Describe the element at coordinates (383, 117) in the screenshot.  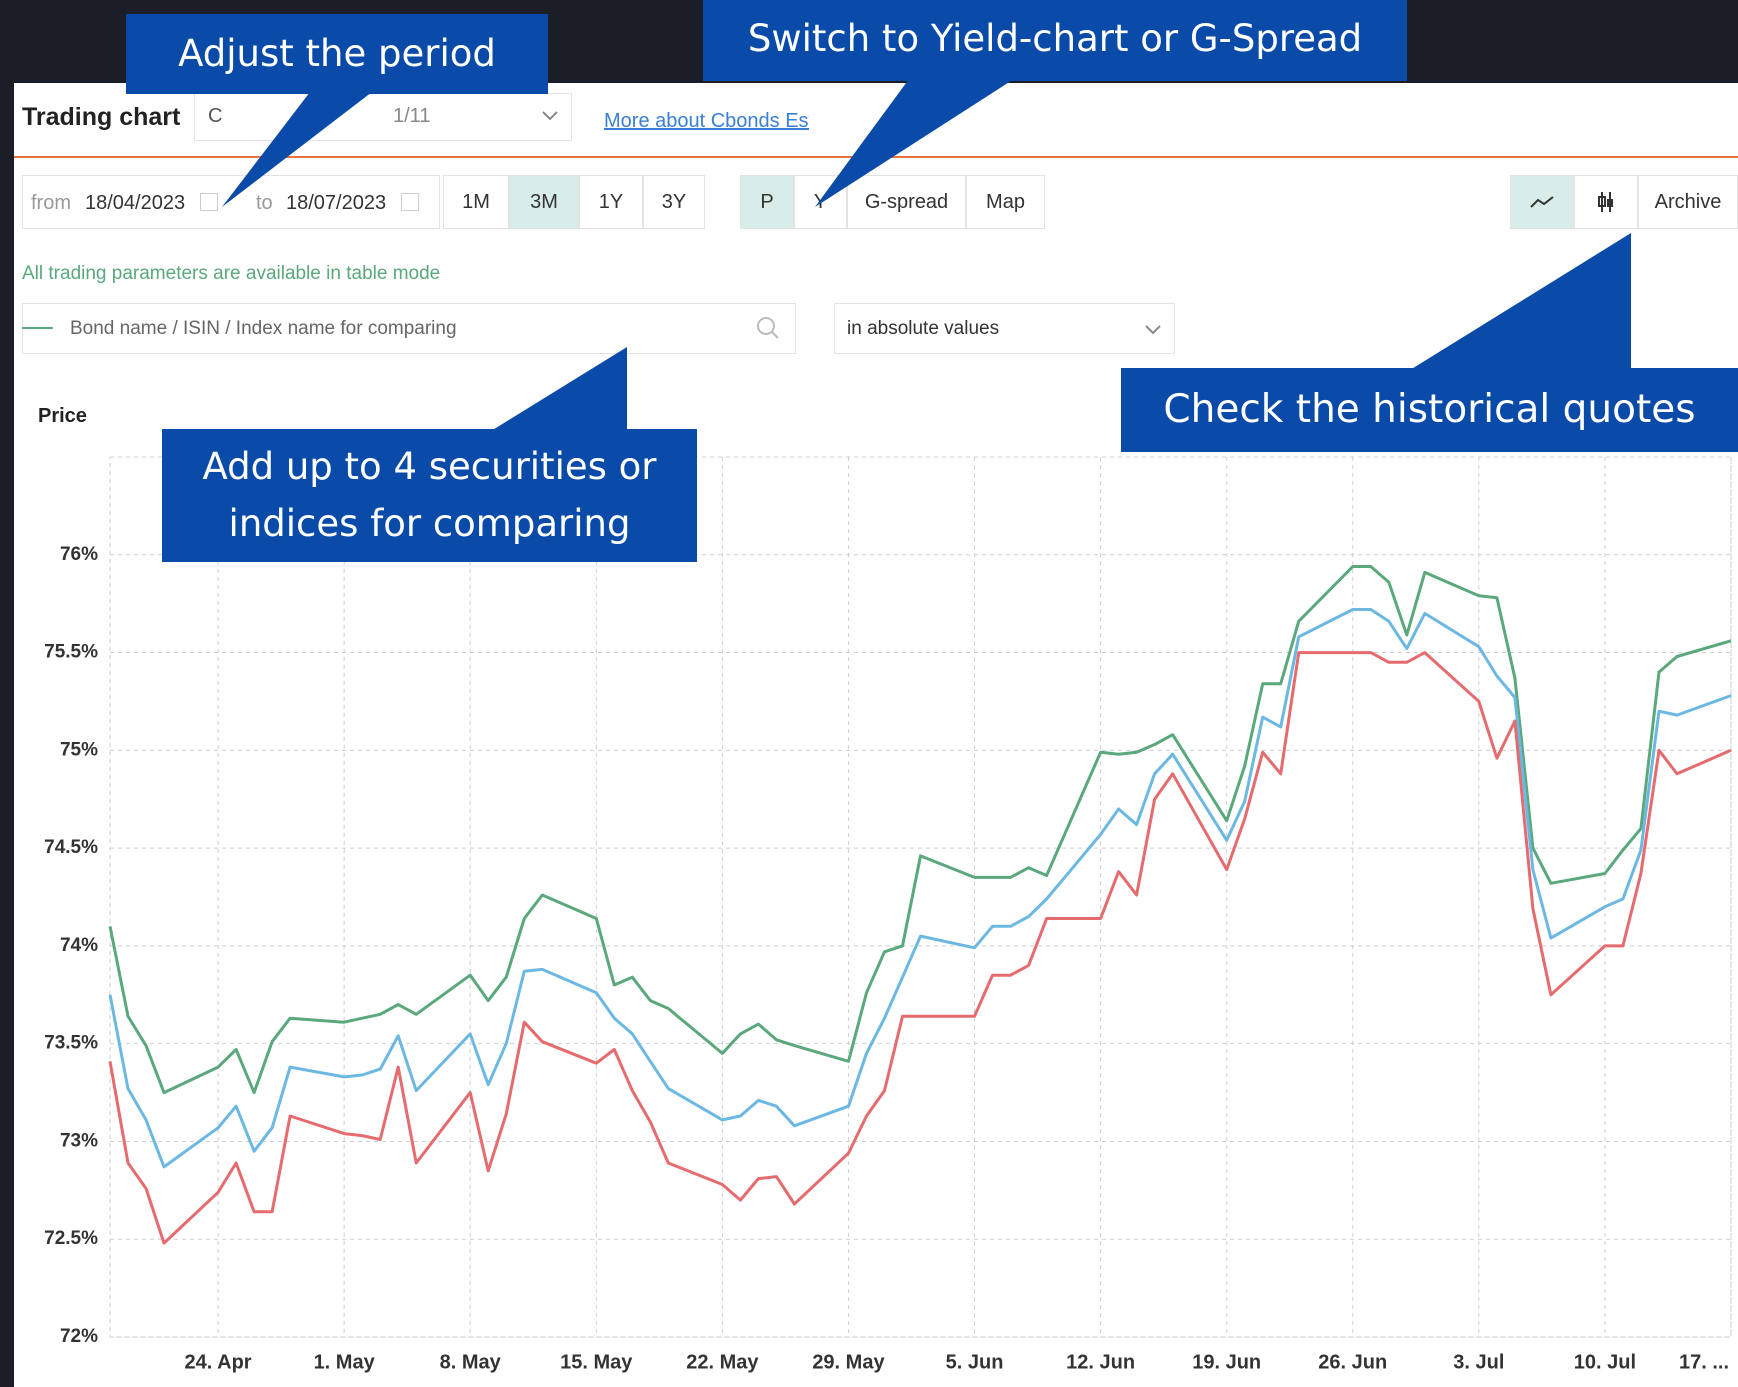
I see `security-dropdown` at that location.